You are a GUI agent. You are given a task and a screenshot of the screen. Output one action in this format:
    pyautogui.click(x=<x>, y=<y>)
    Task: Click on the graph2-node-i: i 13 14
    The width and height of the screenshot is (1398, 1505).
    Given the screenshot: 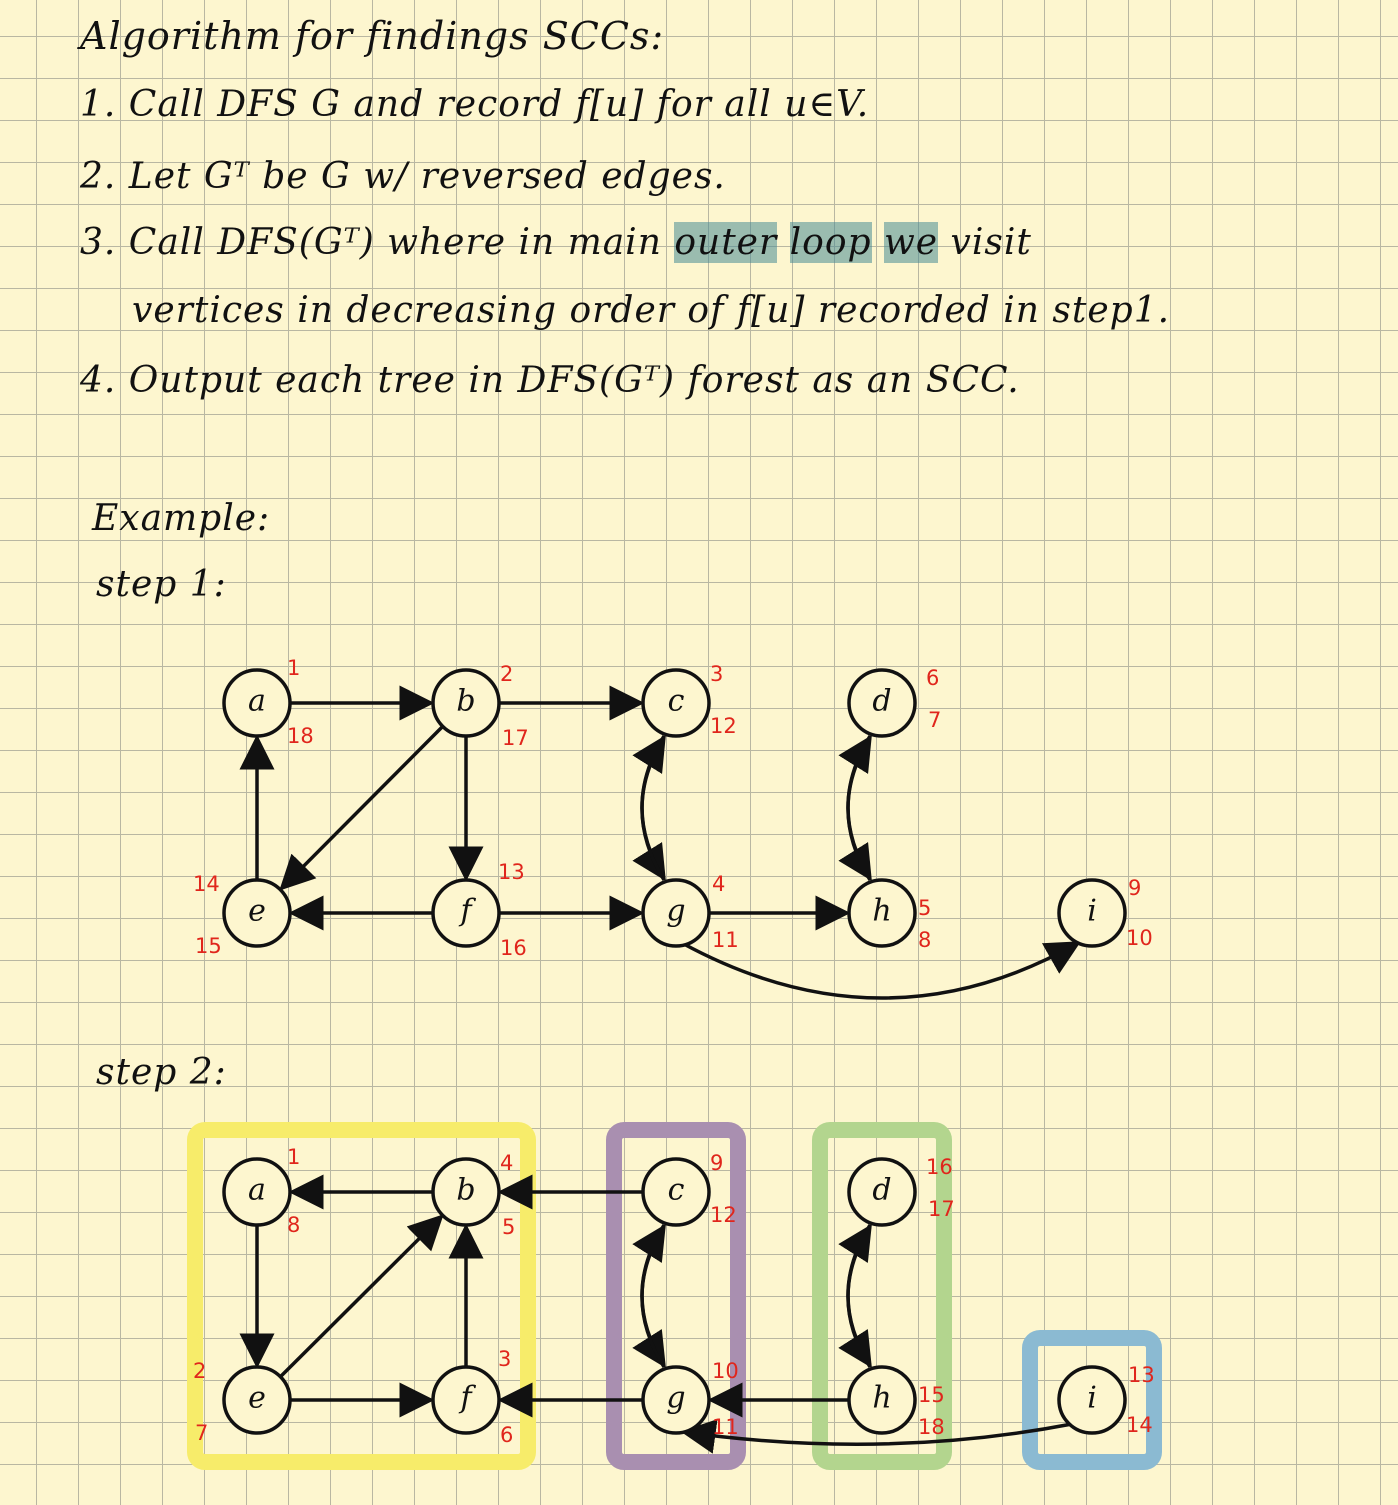 What is the action you would take?
    pyautogui.click(x=1106, y=1400)
    